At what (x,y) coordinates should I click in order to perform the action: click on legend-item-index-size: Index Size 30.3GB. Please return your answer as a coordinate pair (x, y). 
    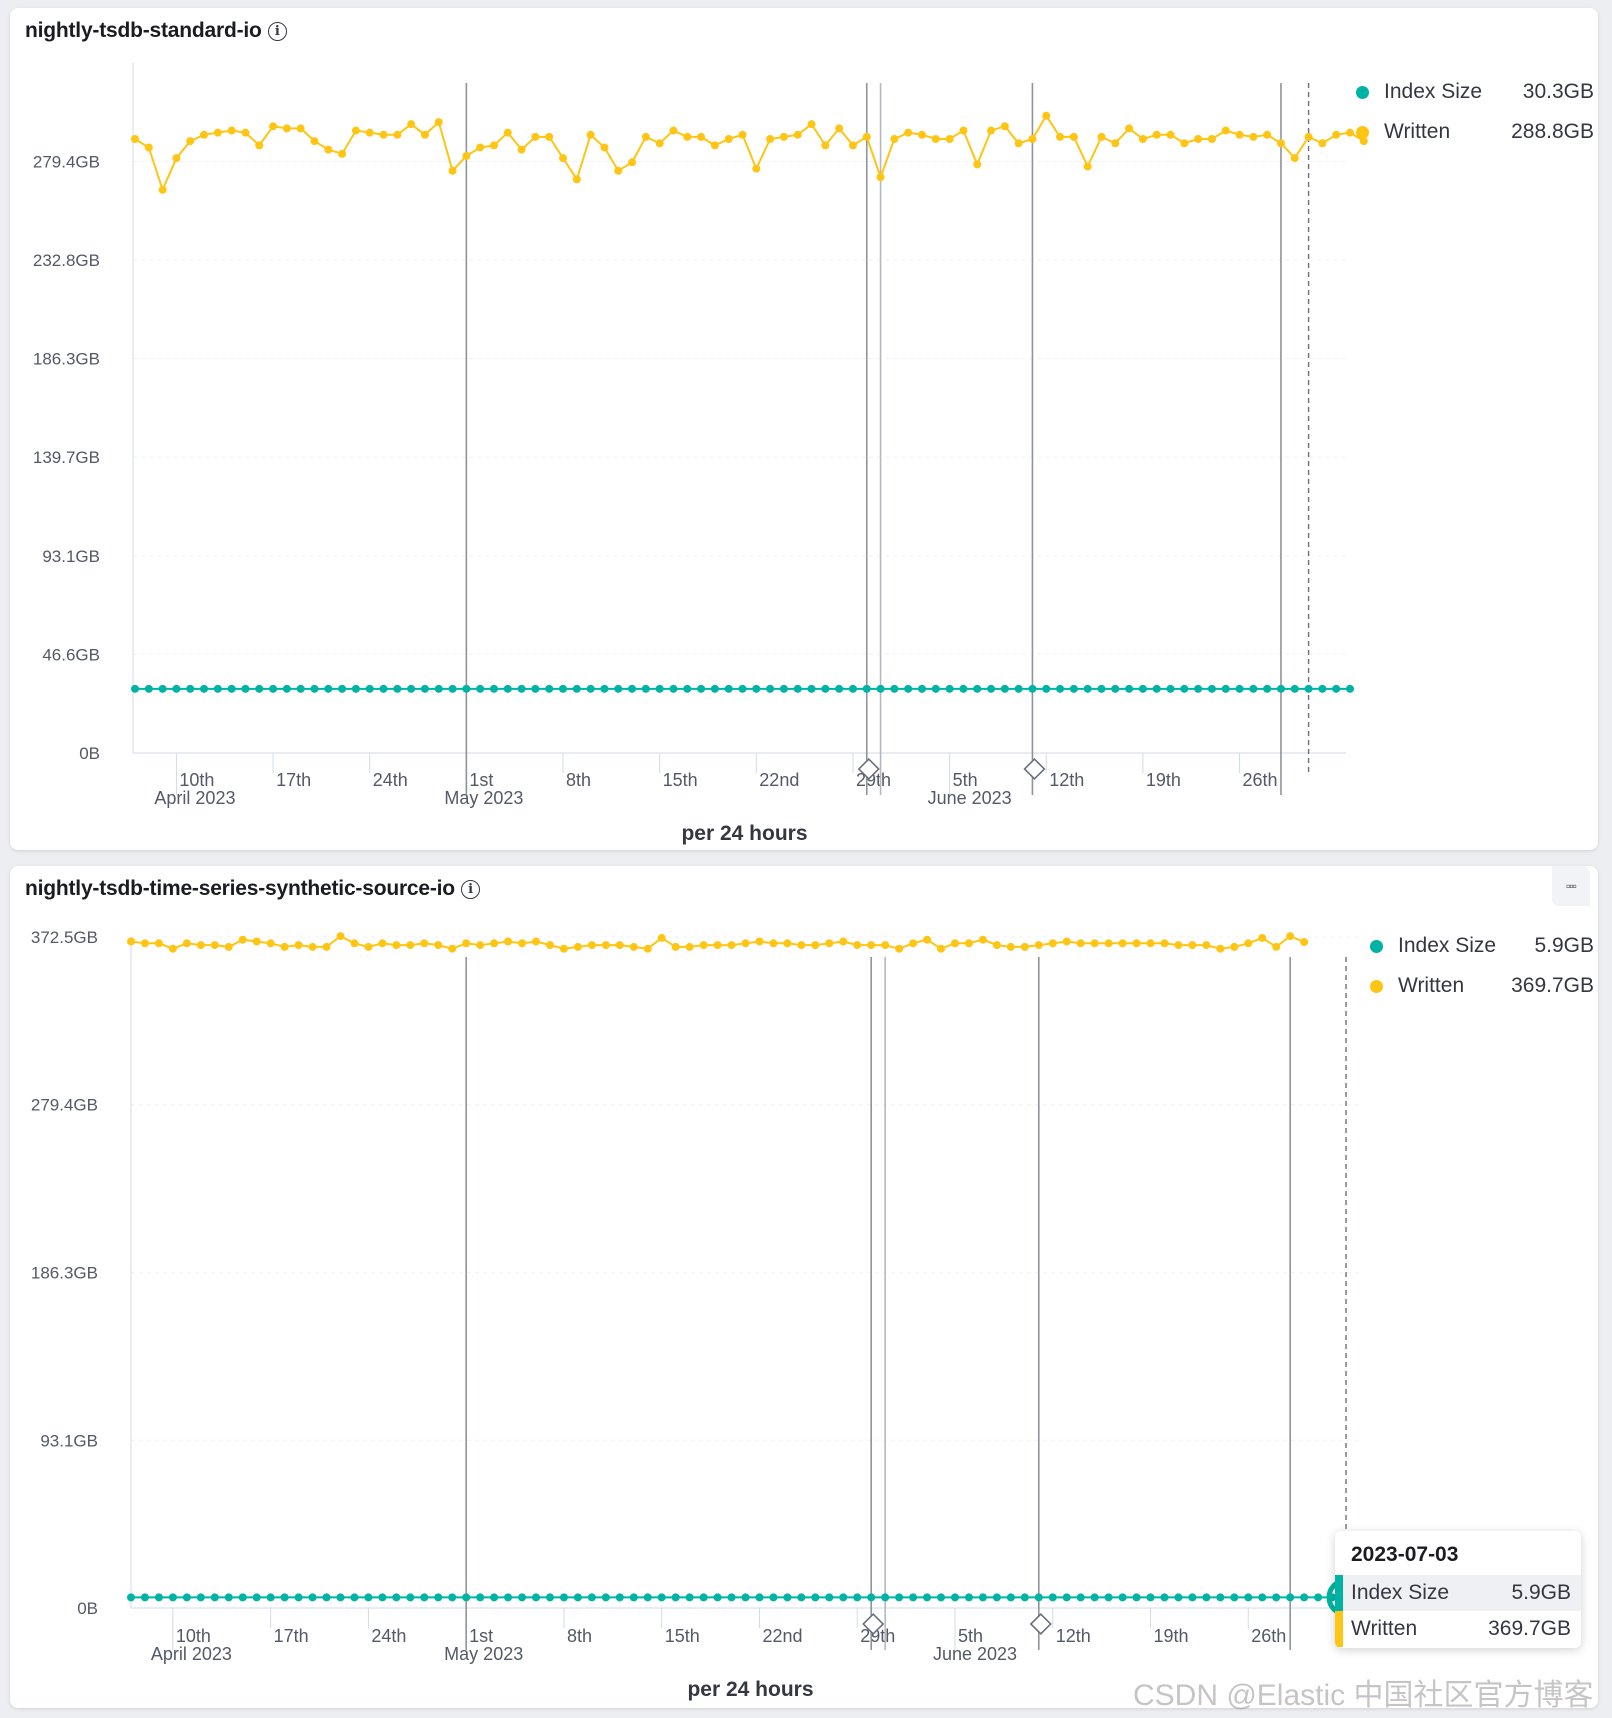
    Looking at the image, I should click on (1475, 92).